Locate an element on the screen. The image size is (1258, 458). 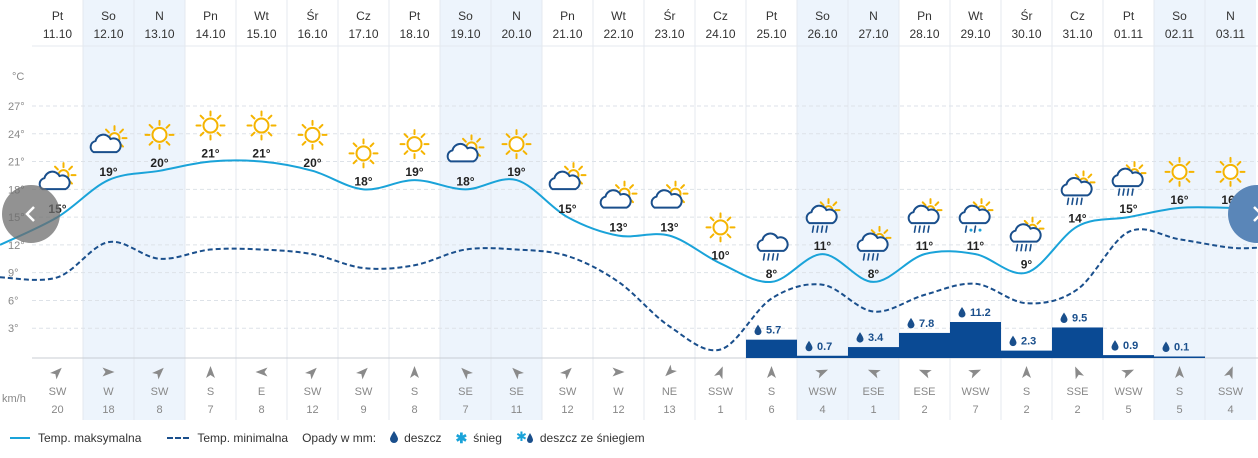
wind-direction: ESE is located at coordinates (873, 392).